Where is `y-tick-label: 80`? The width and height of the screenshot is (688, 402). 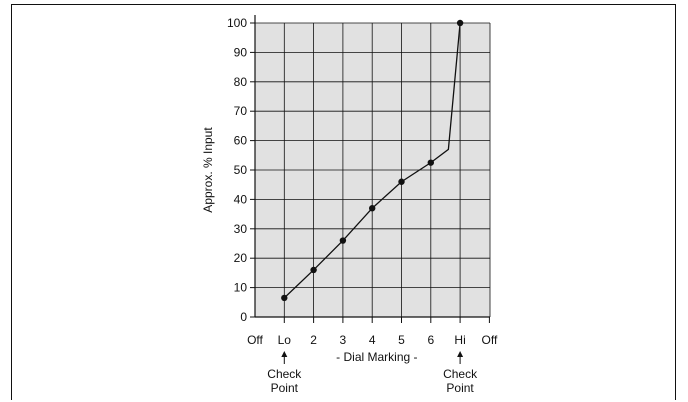 y-tick-label: 80 is located at coordinates (241, 82).